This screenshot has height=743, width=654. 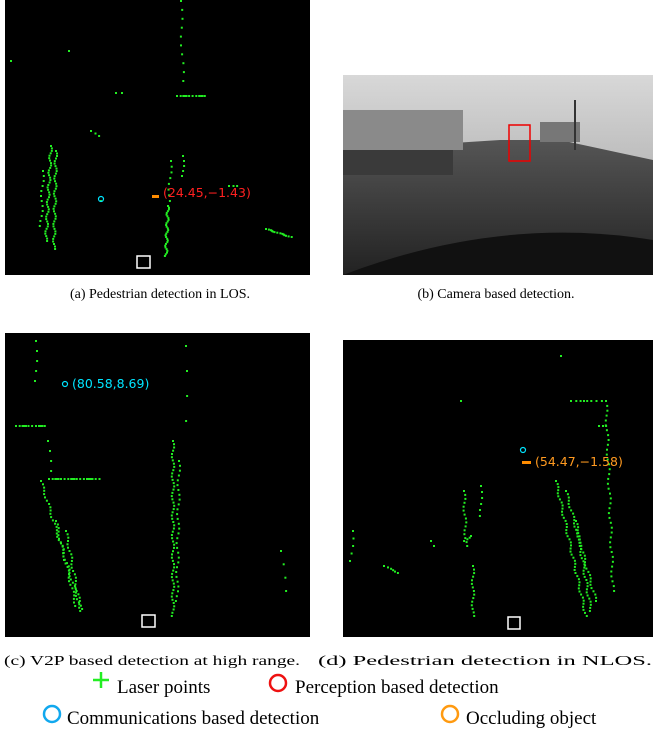 What do you see at coordinates (560, 132) in the screenshot?
I see `building` at bounding box center [560, 132].